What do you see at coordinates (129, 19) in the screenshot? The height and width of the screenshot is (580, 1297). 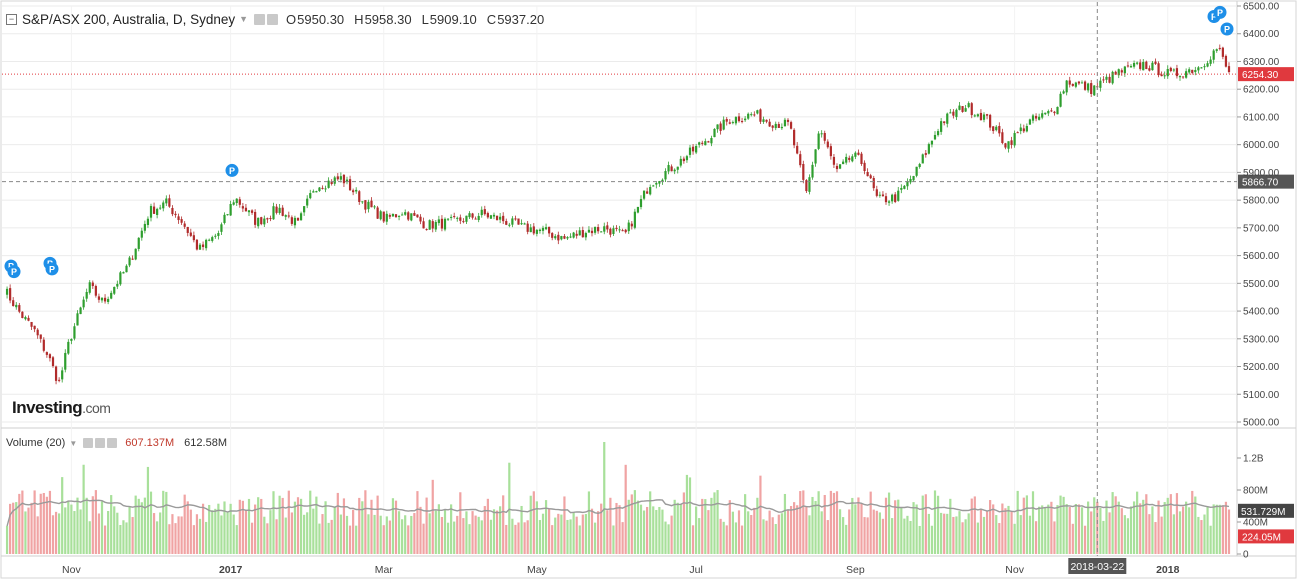 I see `instrument-title: S&P/ASX 200, Australia, D, Sydney` at bounding box center [129, 19].